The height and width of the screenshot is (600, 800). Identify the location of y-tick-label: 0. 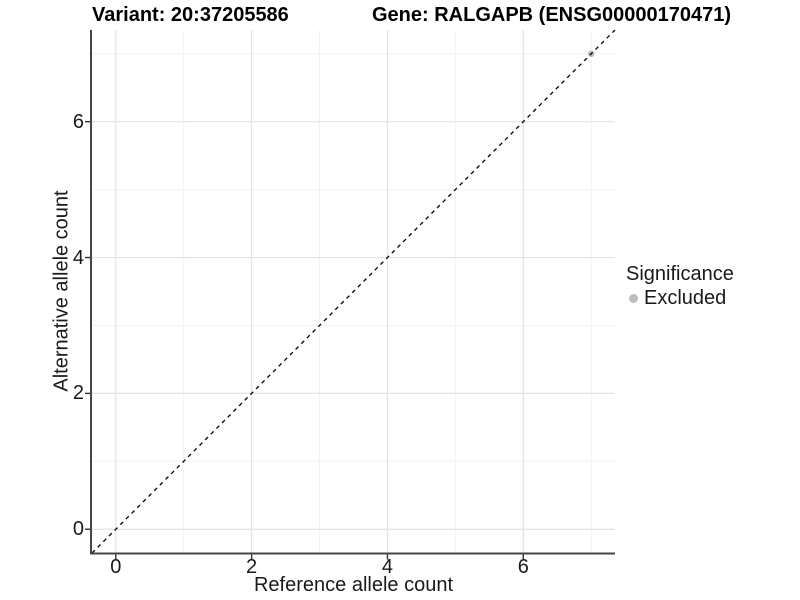
(78, 529).